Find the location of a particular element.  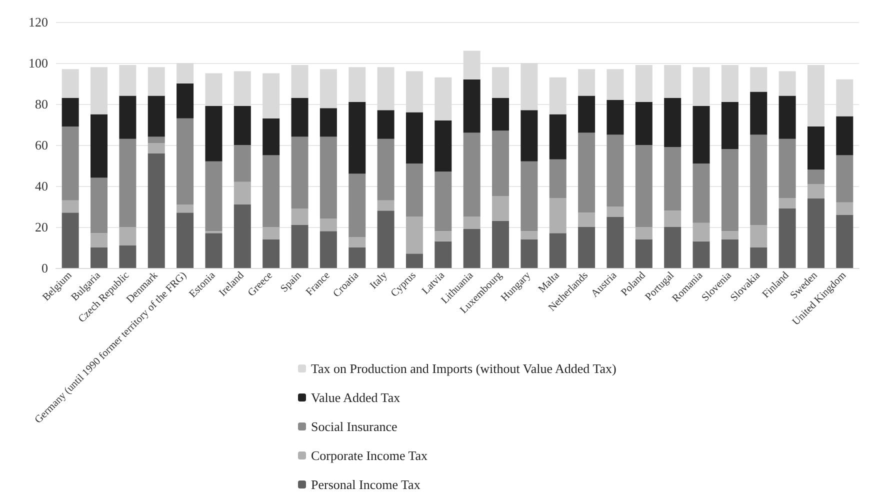

y-tick-label: 0 is located at coordinates (45, 268).